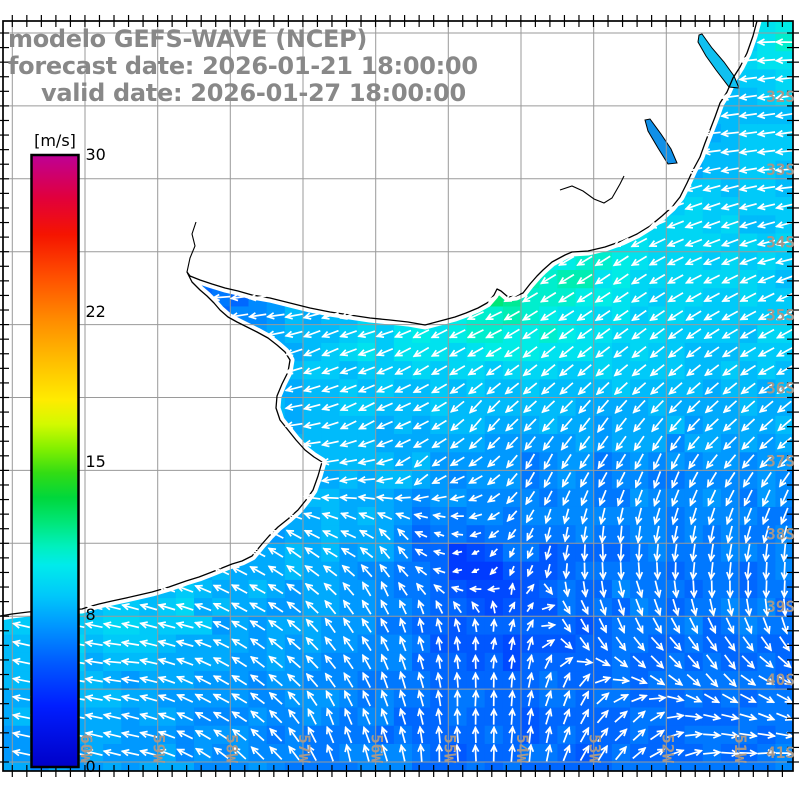 Image resolution: width=800 pixels, height=800 pixels. What do you see at coordinates (377, 748) in the screenshot?
I see `lon-label: 56W` at bounding box center [377, 748].